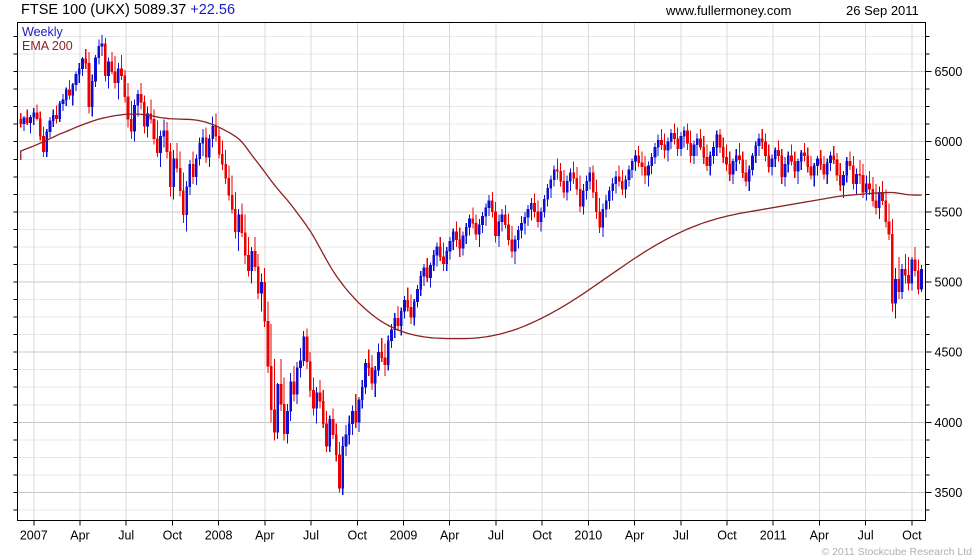  Describe the element at coordinates (949, 142) in the screenshot. I see `y-axis-tick-label: 6000` at that location.